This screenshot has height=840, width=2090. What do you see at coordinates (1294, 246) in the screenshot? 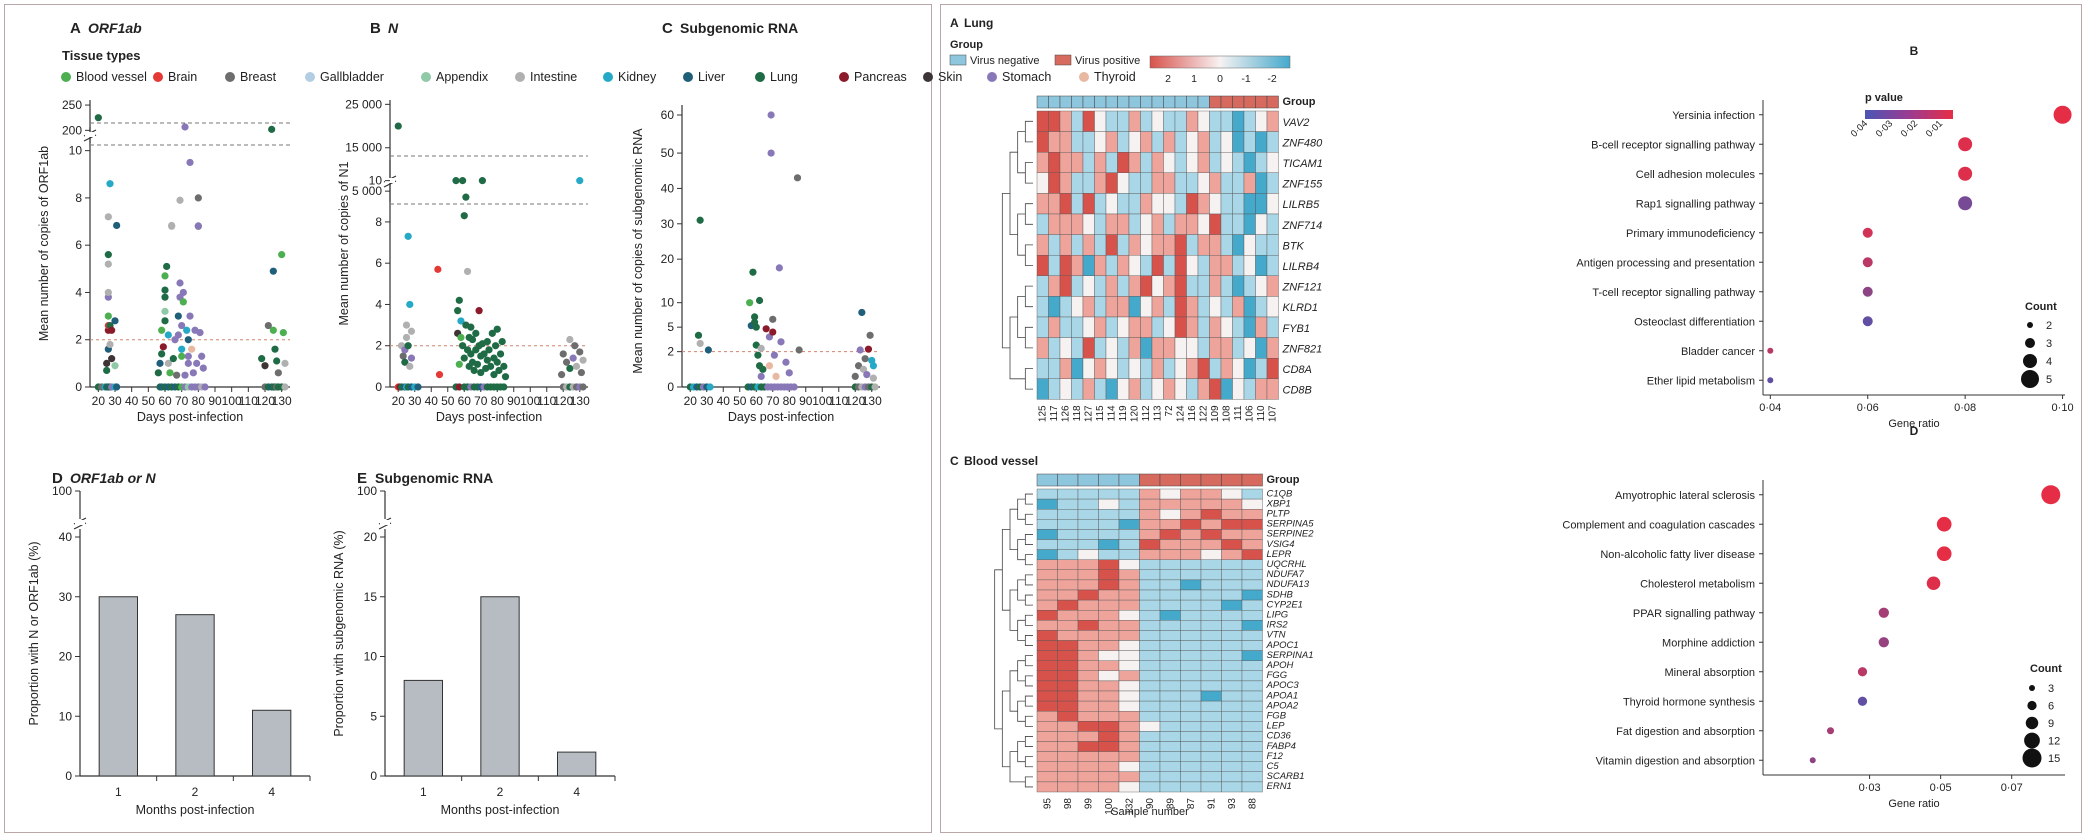
I see `row-label: BTK` at bounding box center [1294, 246].